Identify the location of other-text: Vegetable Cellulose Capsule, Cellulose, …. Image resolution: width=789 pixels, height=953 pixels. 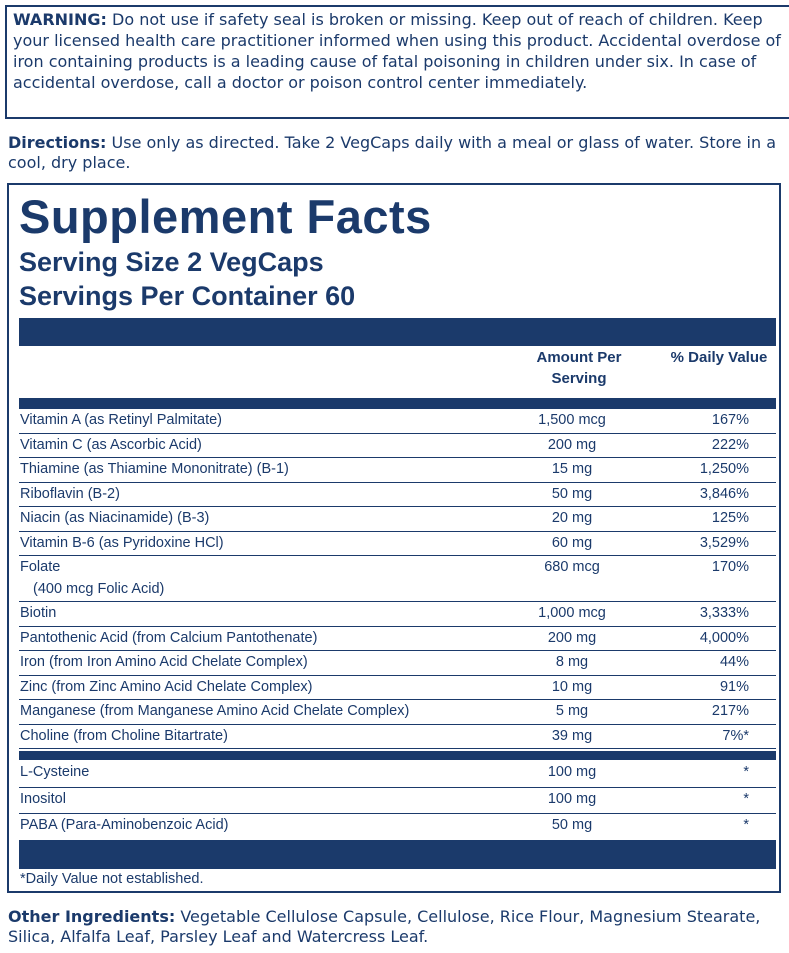
(384, 926).